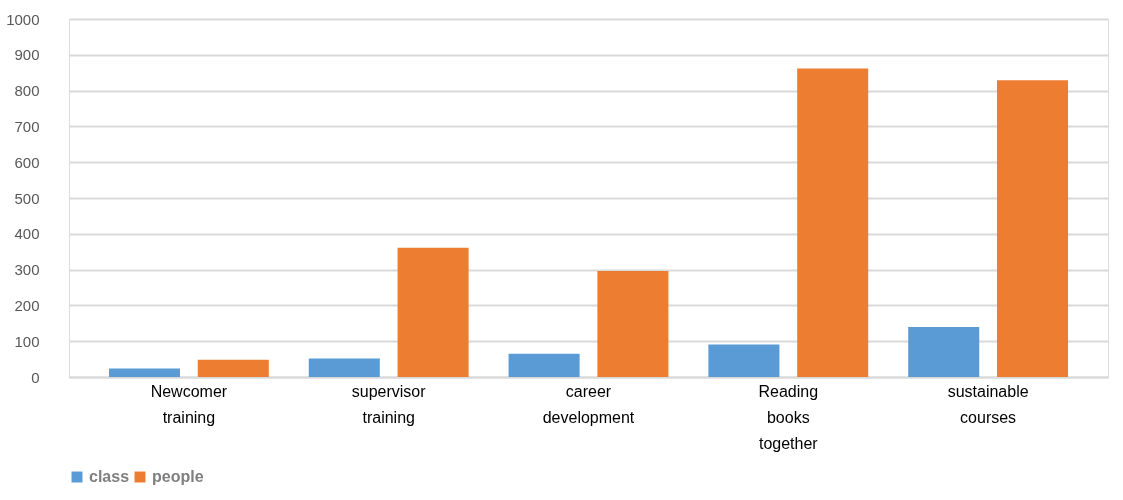 The height and width of the screenshot is (500, 1123). I want to click on x-tick-label: supervisor training, so click(389, 404).